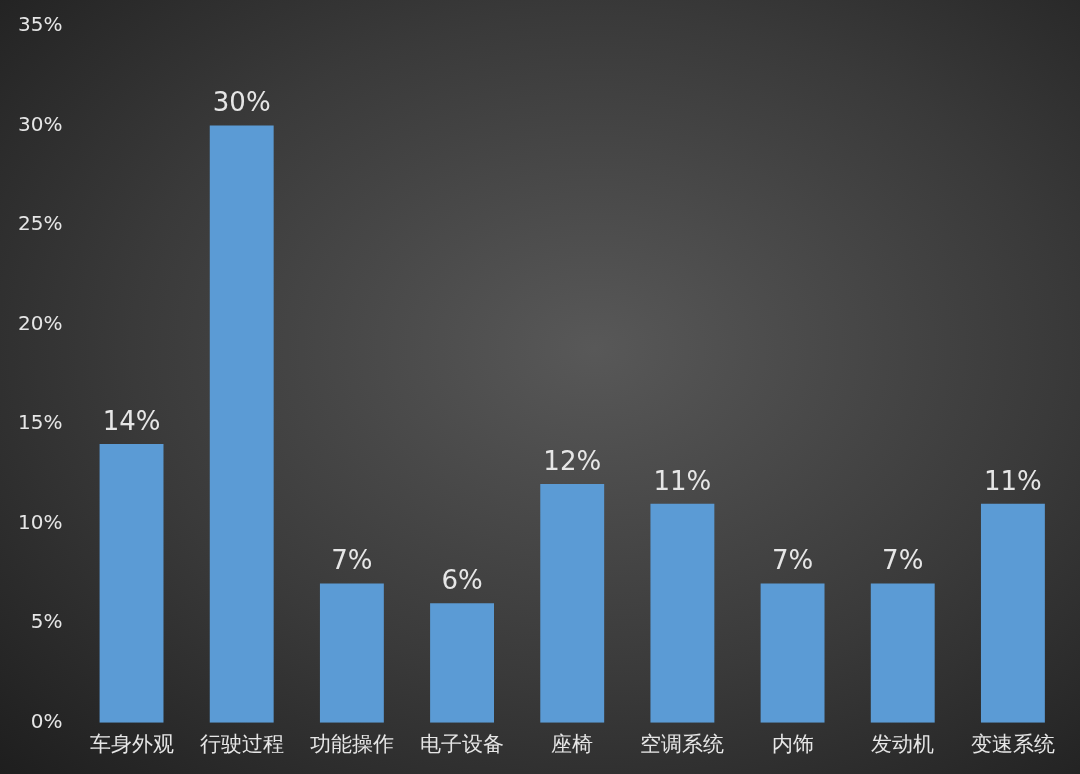 The height and width of the screenshot is (774, 1080). I want to click on x-tick-label: 行驶过程, so click(241, 743).